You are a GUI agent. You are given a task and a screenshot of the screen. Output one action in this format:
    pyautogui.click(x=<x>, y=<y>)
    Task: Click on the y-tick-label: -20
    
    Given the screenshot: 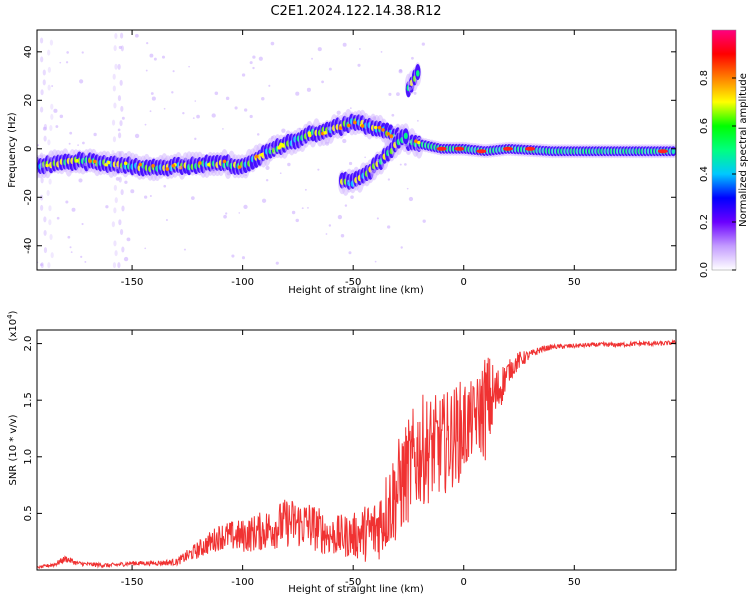 What is the action you would take?
    pyautogui.click(x=28, y=197)
    